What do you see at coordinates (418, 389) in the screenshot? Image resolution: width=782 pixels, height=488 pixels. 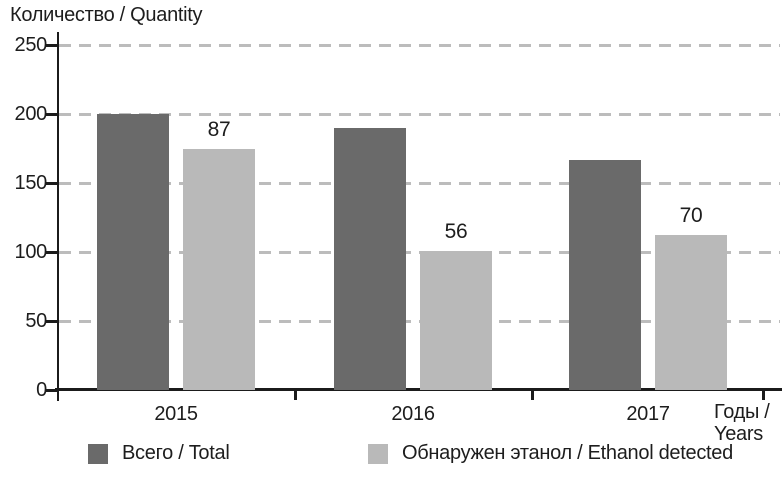 I see `x-axis-line` at bounding box center [418, 389].